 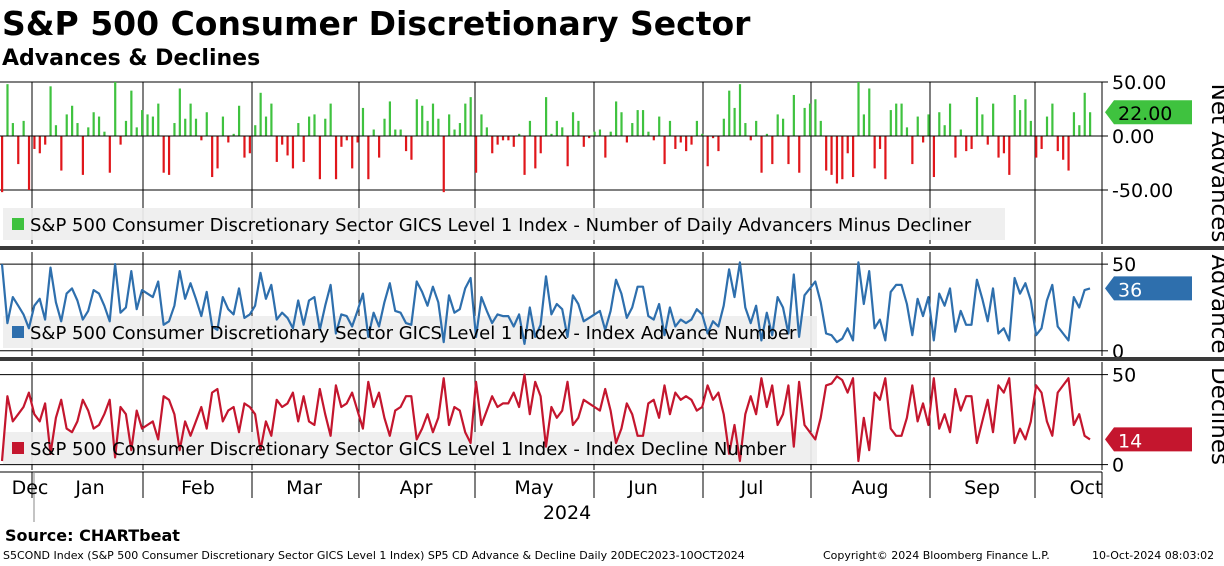 What do you see at coordinates (545, 303) in the screenshot?
I see `advance-number-line` at bounding box center [545, 303].